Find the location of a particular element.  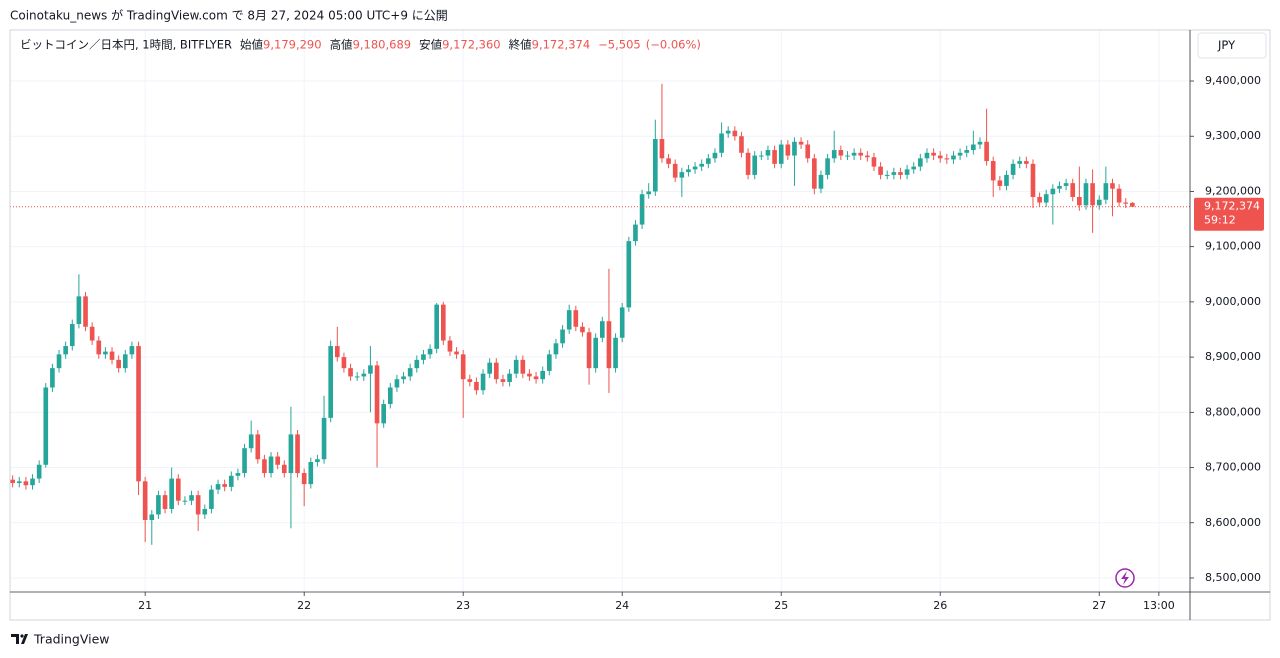

last-price-label: 9,172,374 is located at coordinates (1232, 206).